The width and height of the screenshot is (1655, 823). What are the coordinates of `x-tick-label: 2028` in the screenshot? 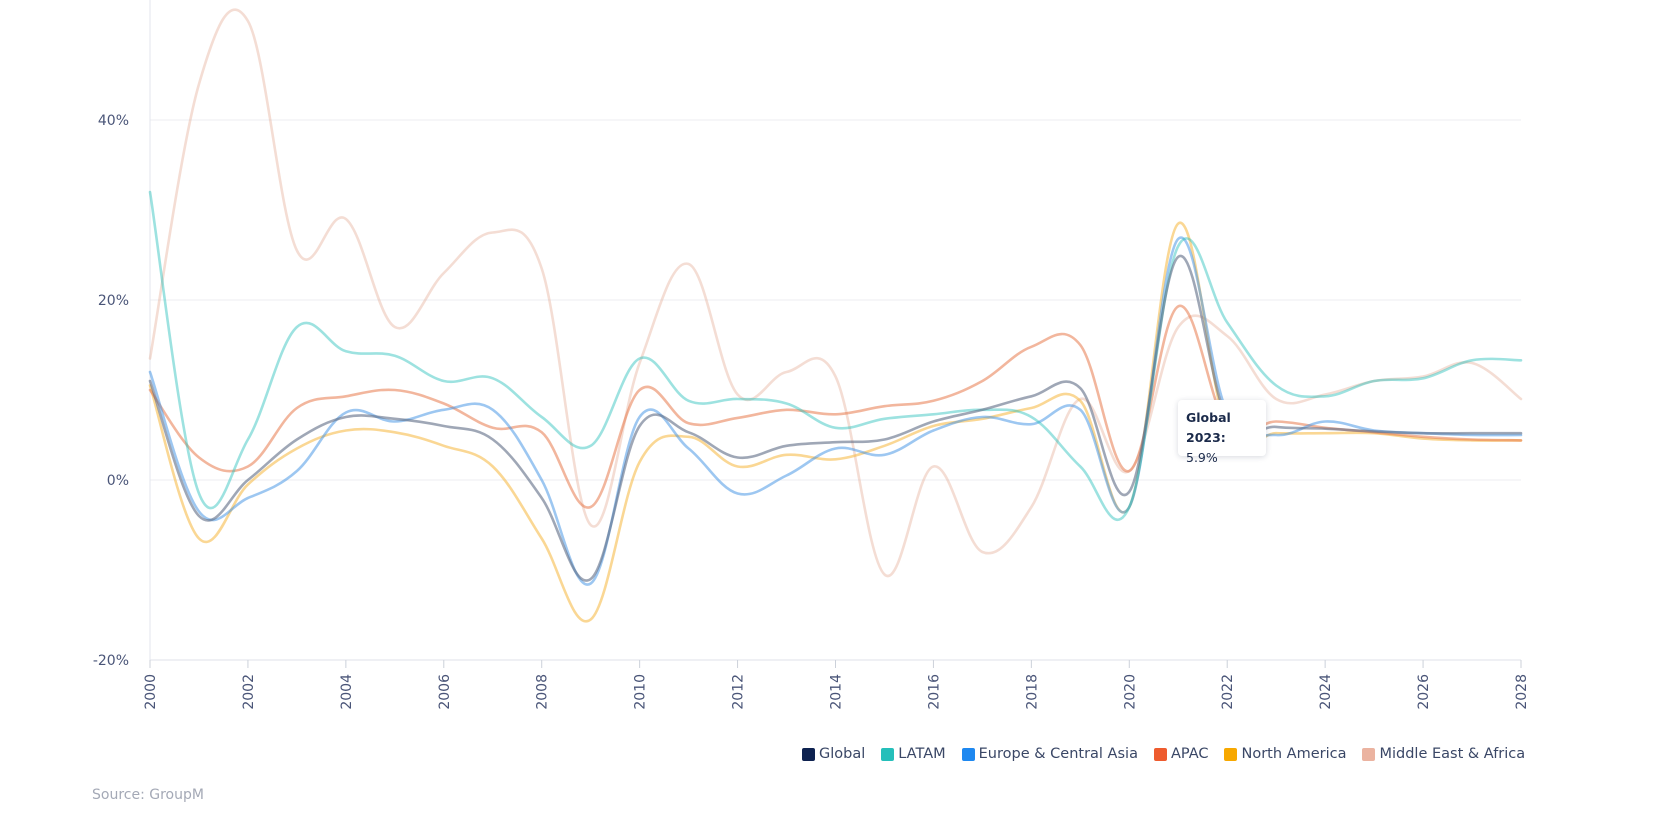 It's located at (1522, 692).